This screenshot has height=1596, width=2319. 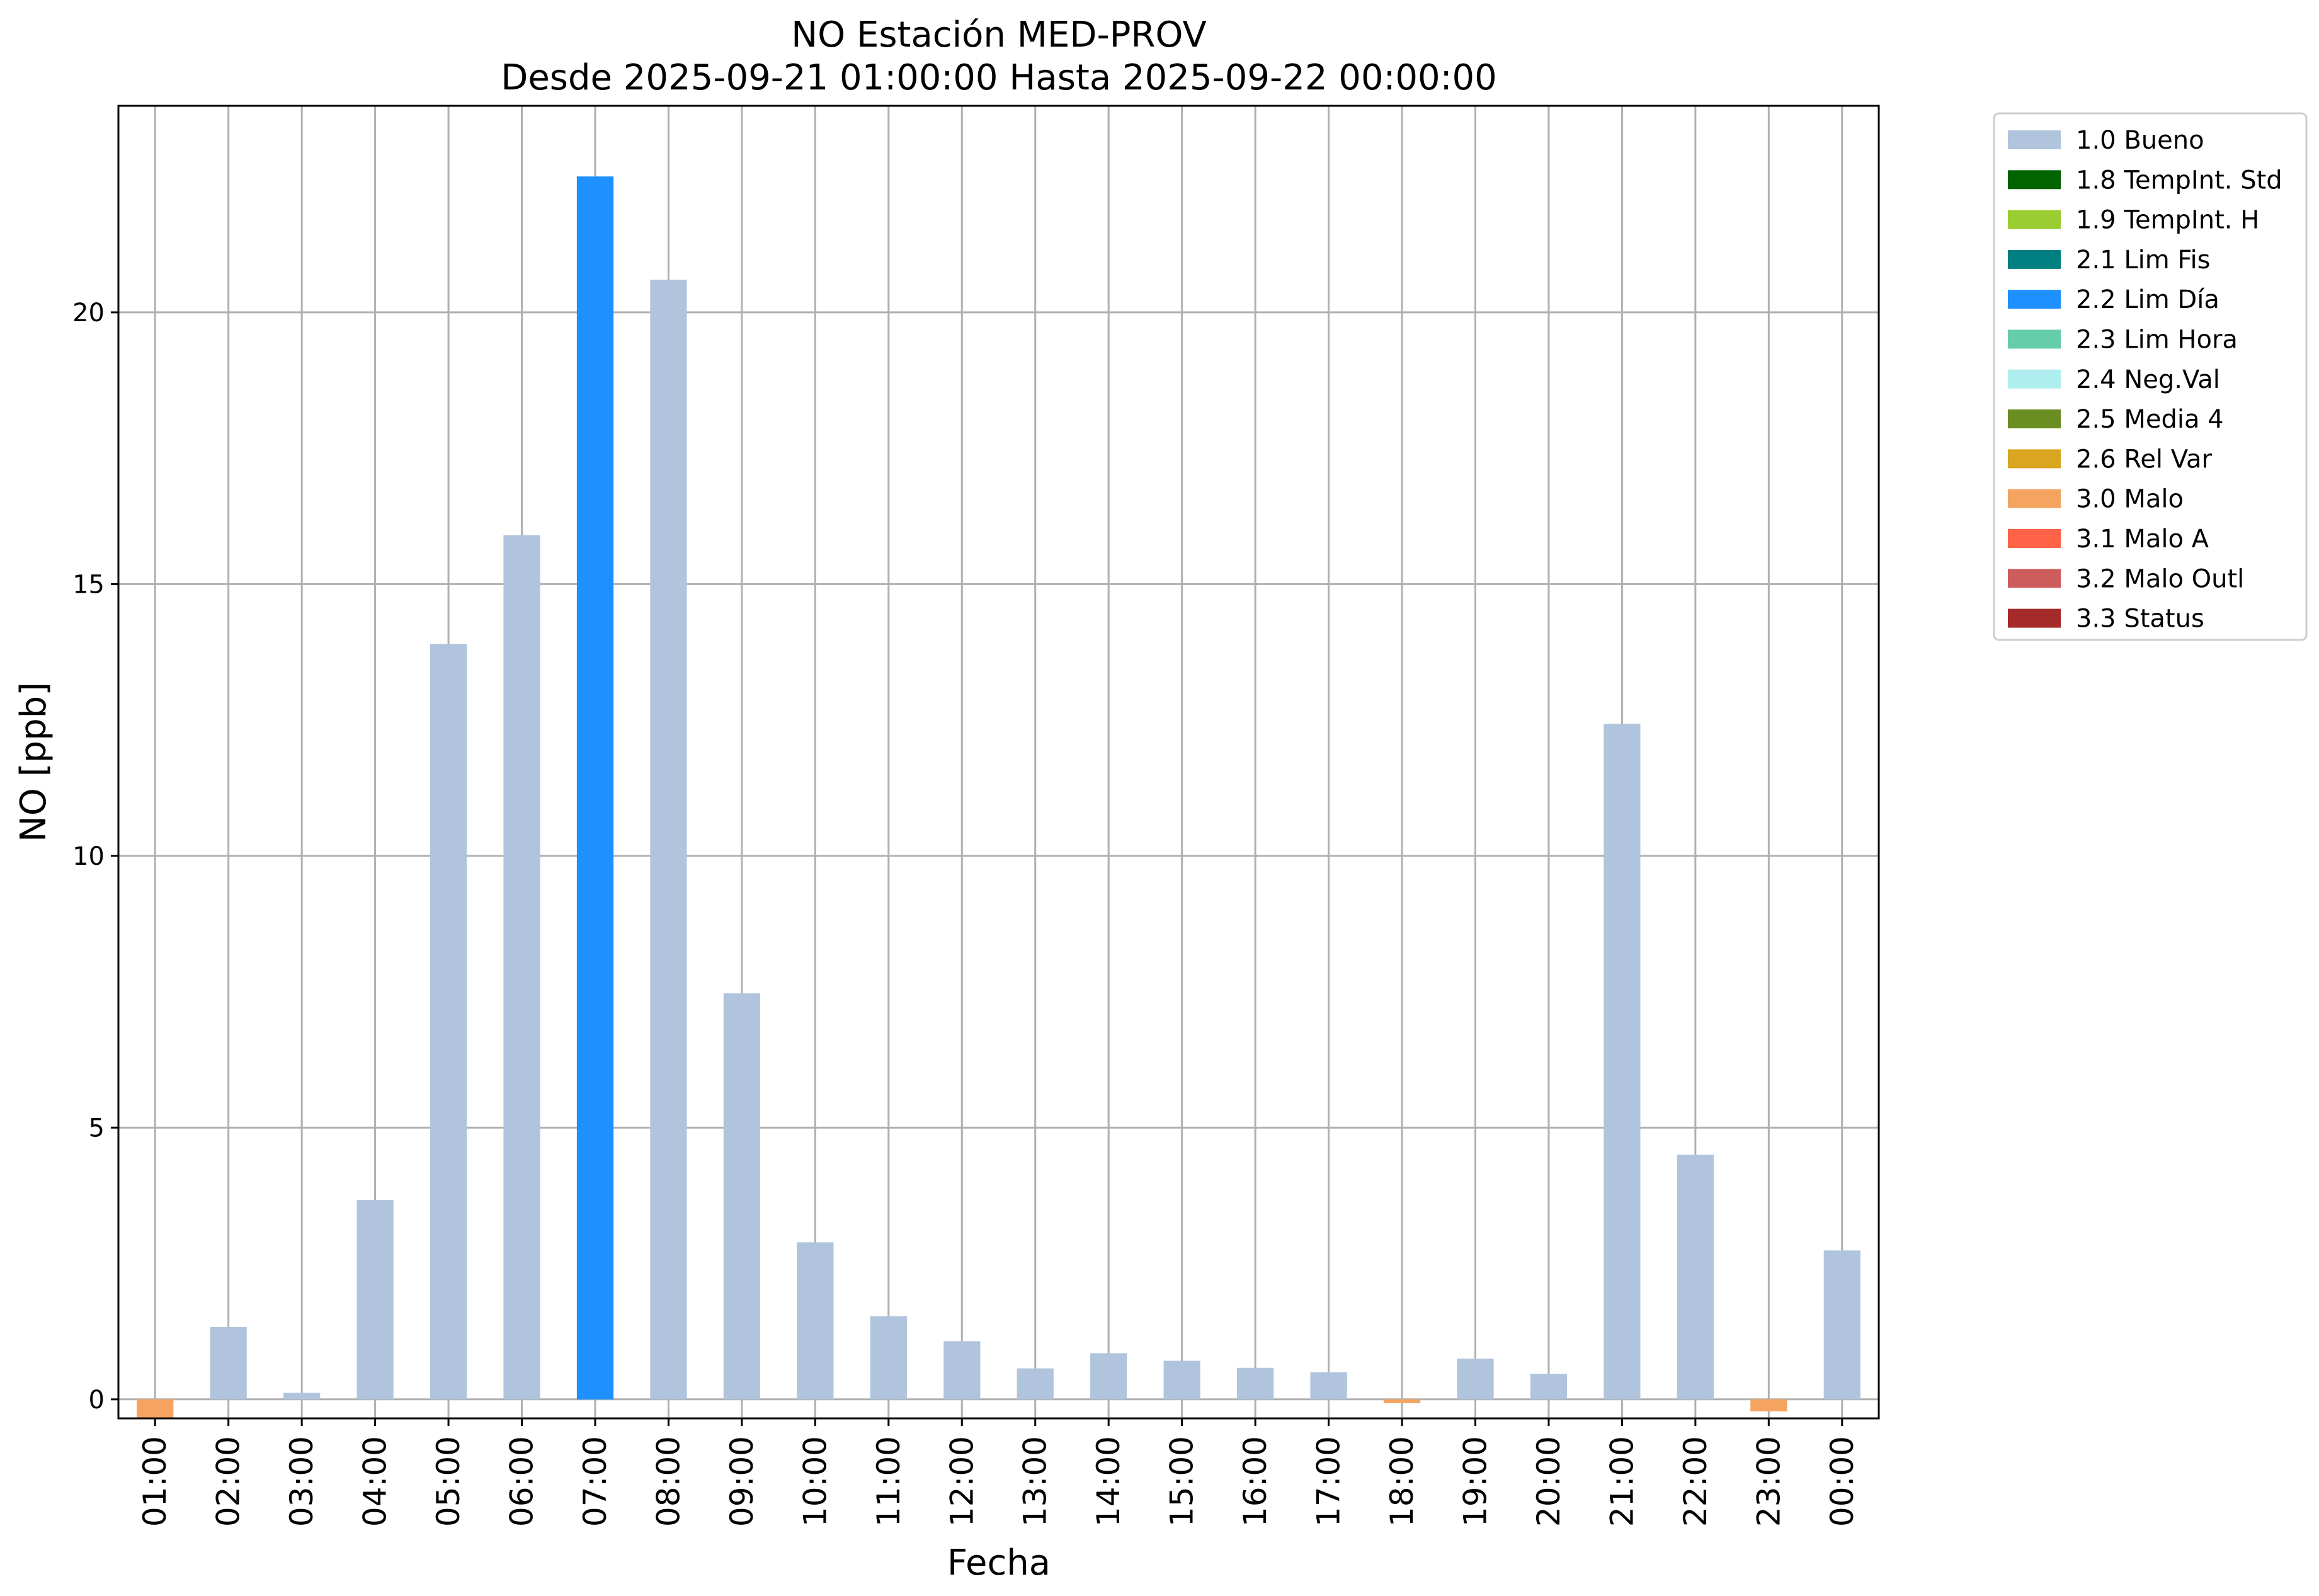 What do you see at coordinates (97, 1400) in the screenshot?
I see `y-tick-label: 0` at bounding box center [97, 1400].